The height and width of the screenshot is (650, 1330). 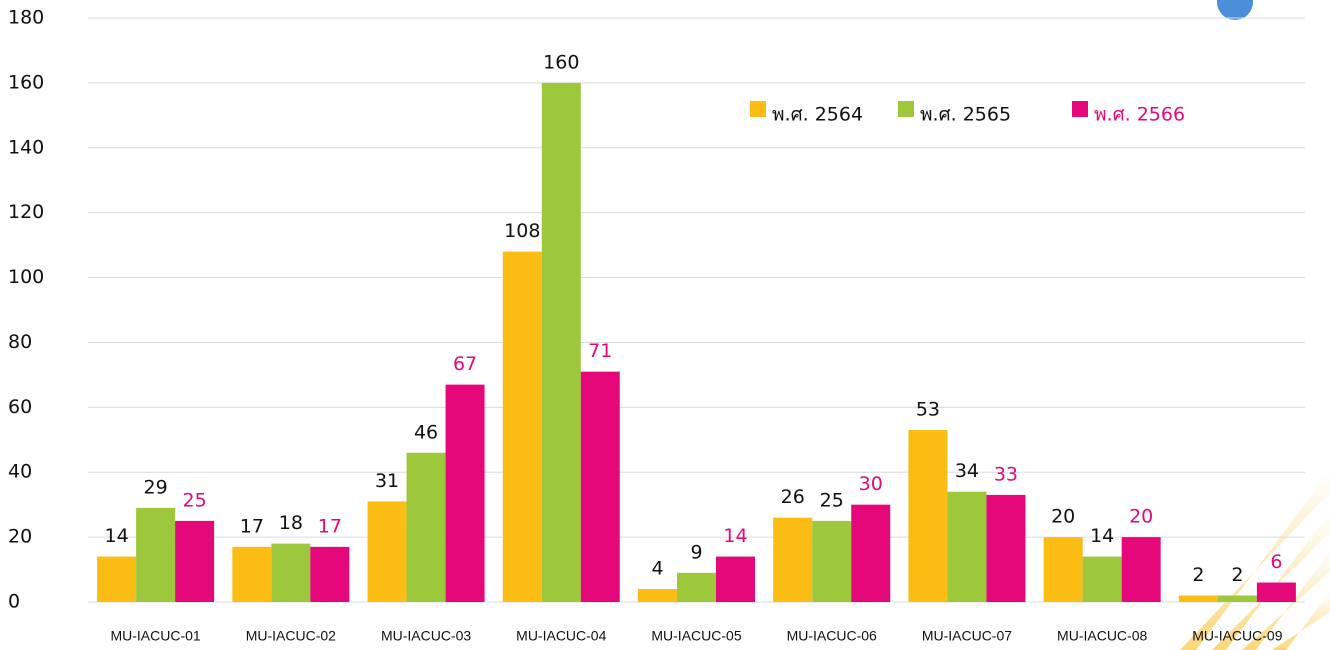 What do you see at coordinates (522, 231) in the screenshot?
I see `value-label: 108` at bounding box center [522, 231].